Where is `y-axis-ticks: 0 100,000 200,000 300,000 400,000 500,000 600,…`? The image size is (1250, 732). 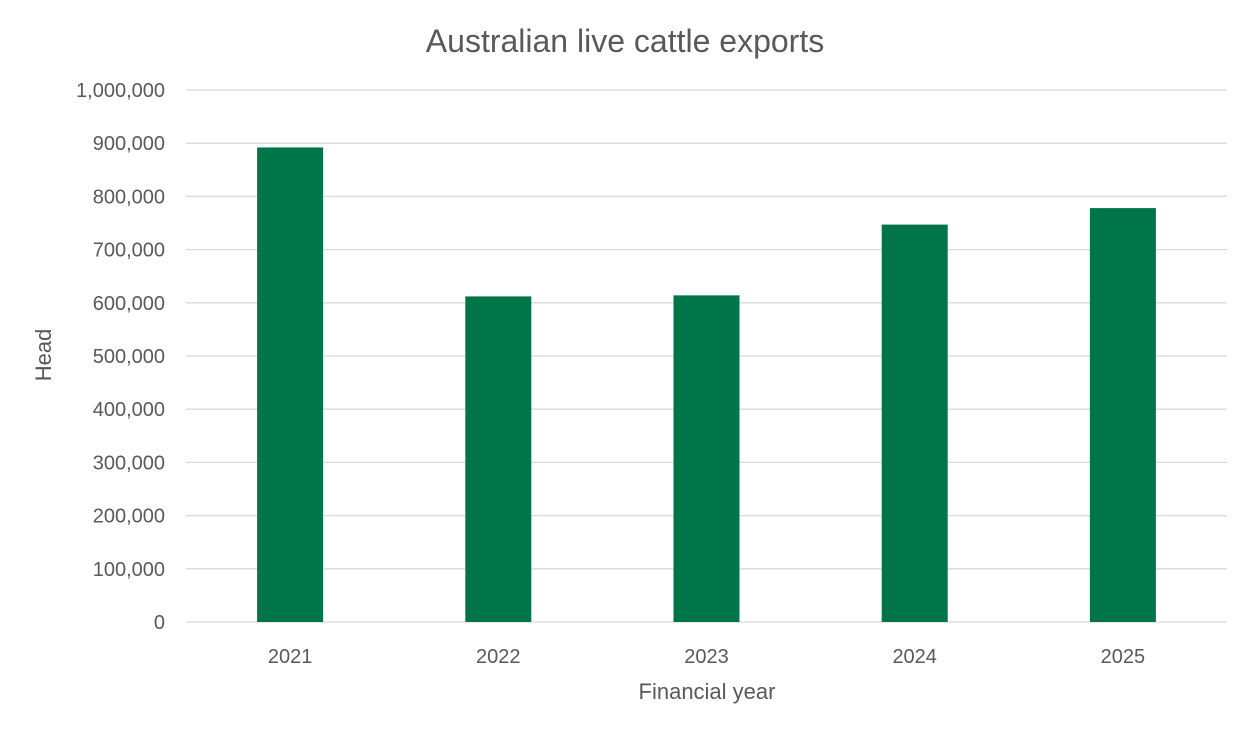 y-axis-ticks: 0 100,000 200,000 300,000 400,000 500,000 600,… is located at coordinates (120, 357).